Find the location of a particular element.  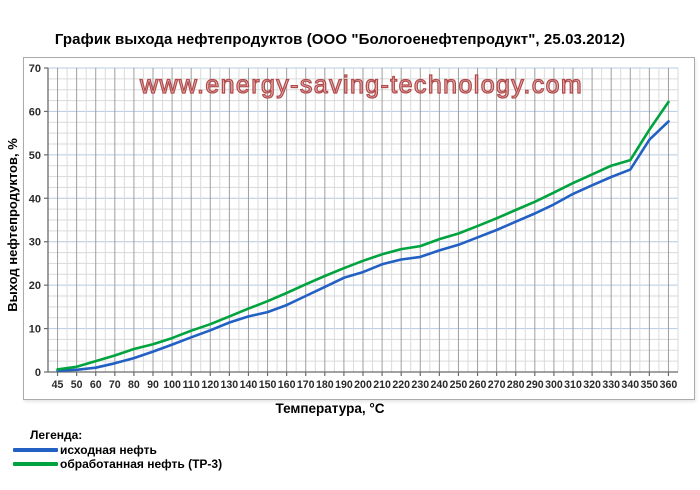

svg-text: 100 is located at coordinates (172, 385).